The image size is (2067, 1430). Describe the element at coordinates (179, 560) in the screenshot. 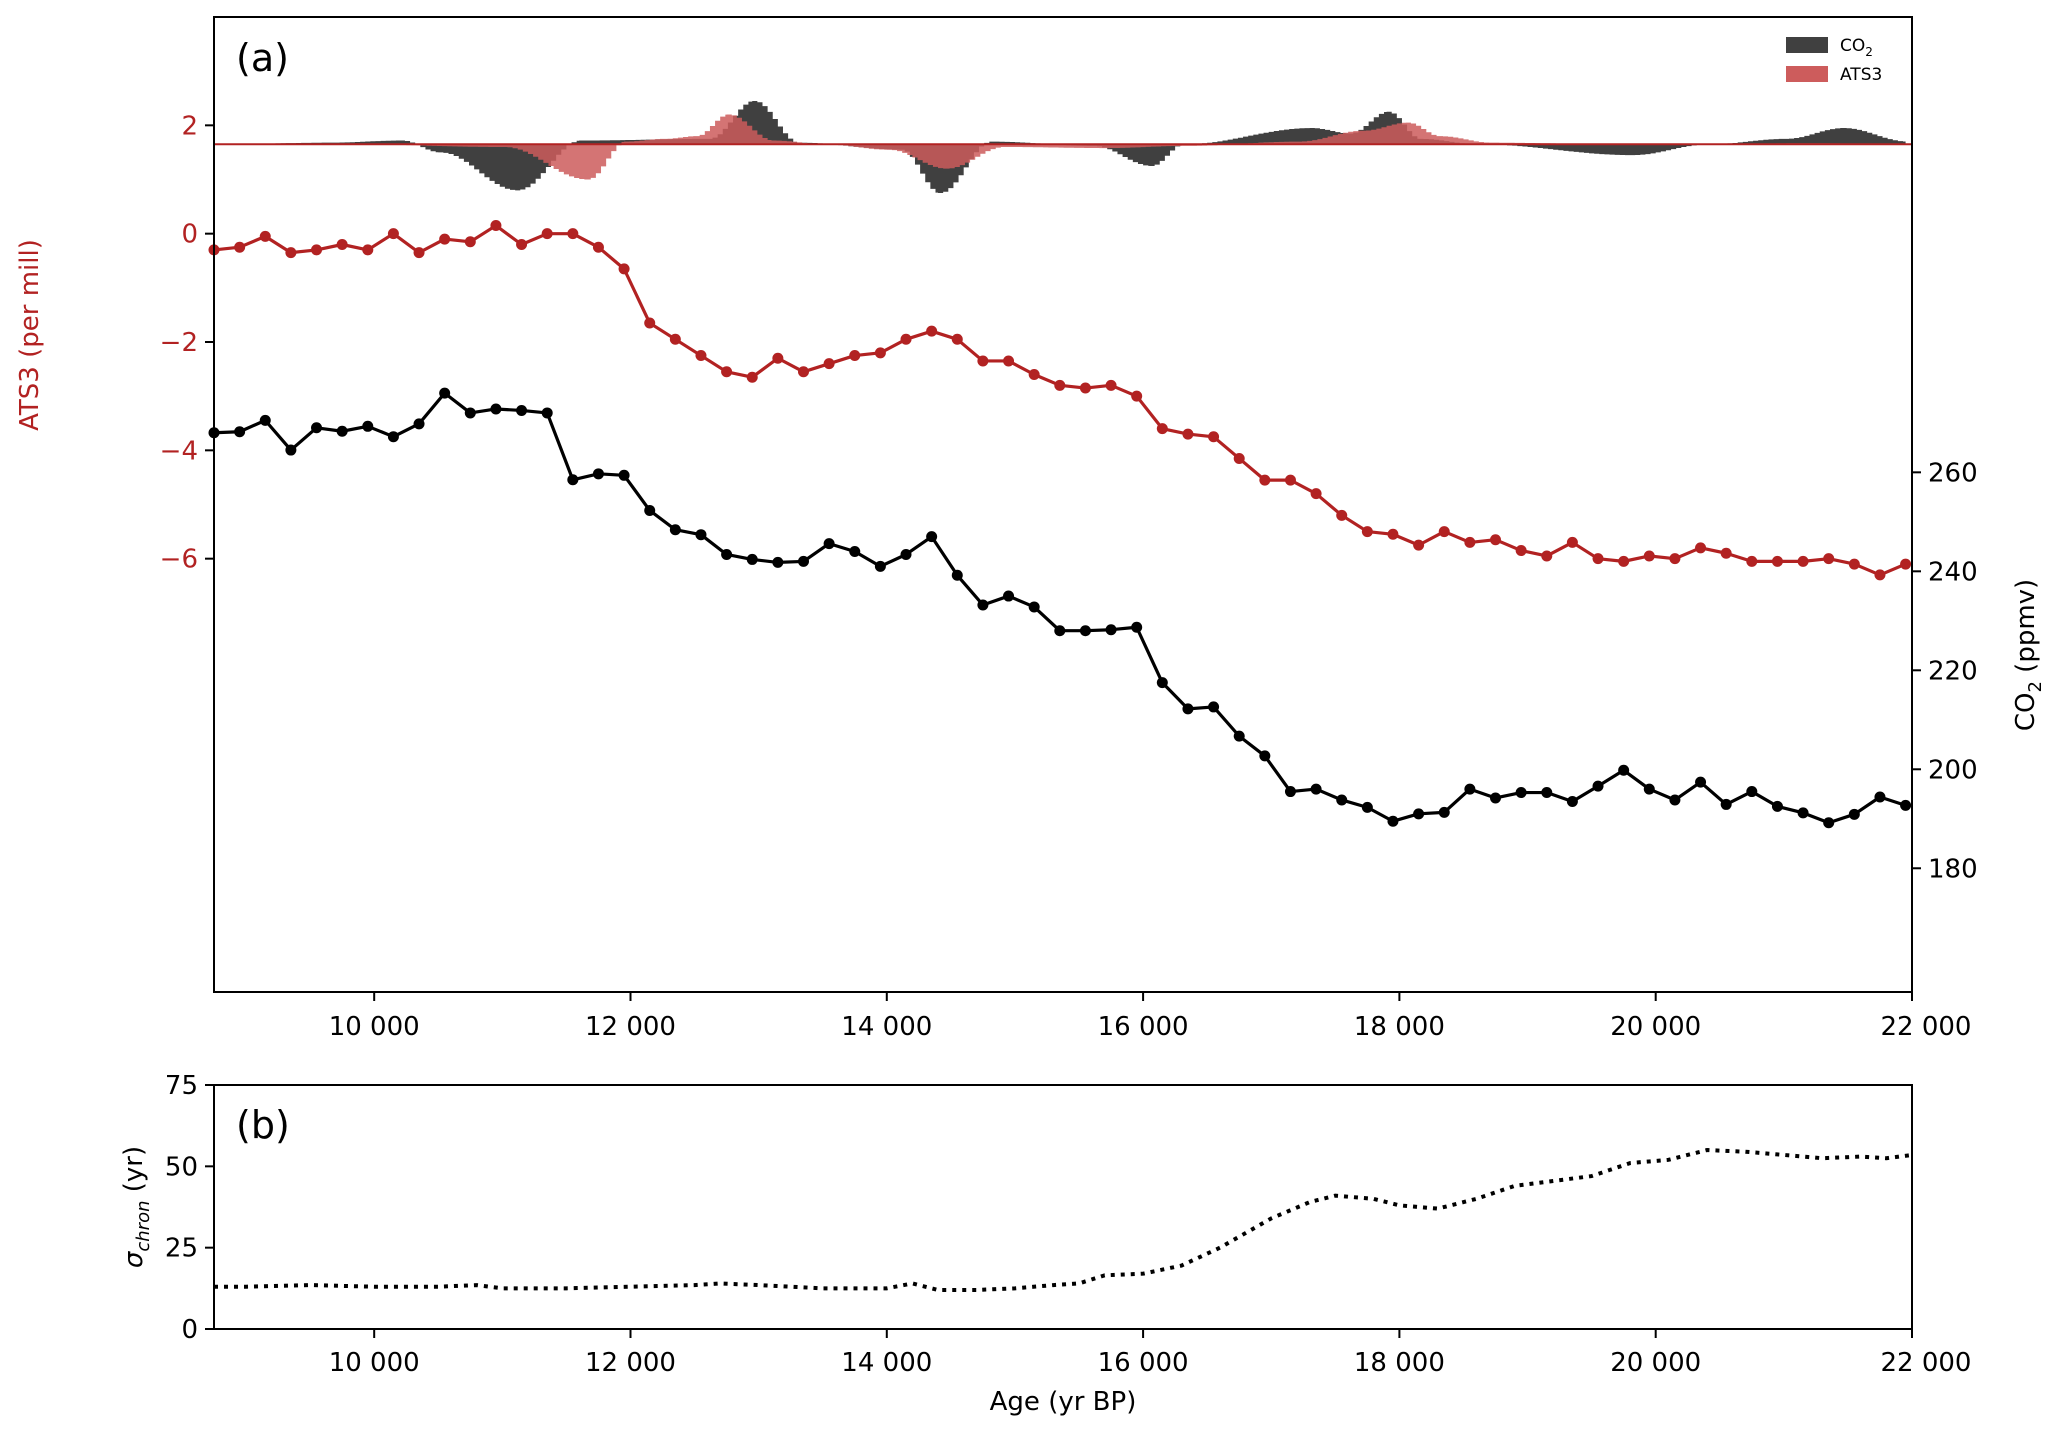

I see `y-left-tick-label: −6` at that location.